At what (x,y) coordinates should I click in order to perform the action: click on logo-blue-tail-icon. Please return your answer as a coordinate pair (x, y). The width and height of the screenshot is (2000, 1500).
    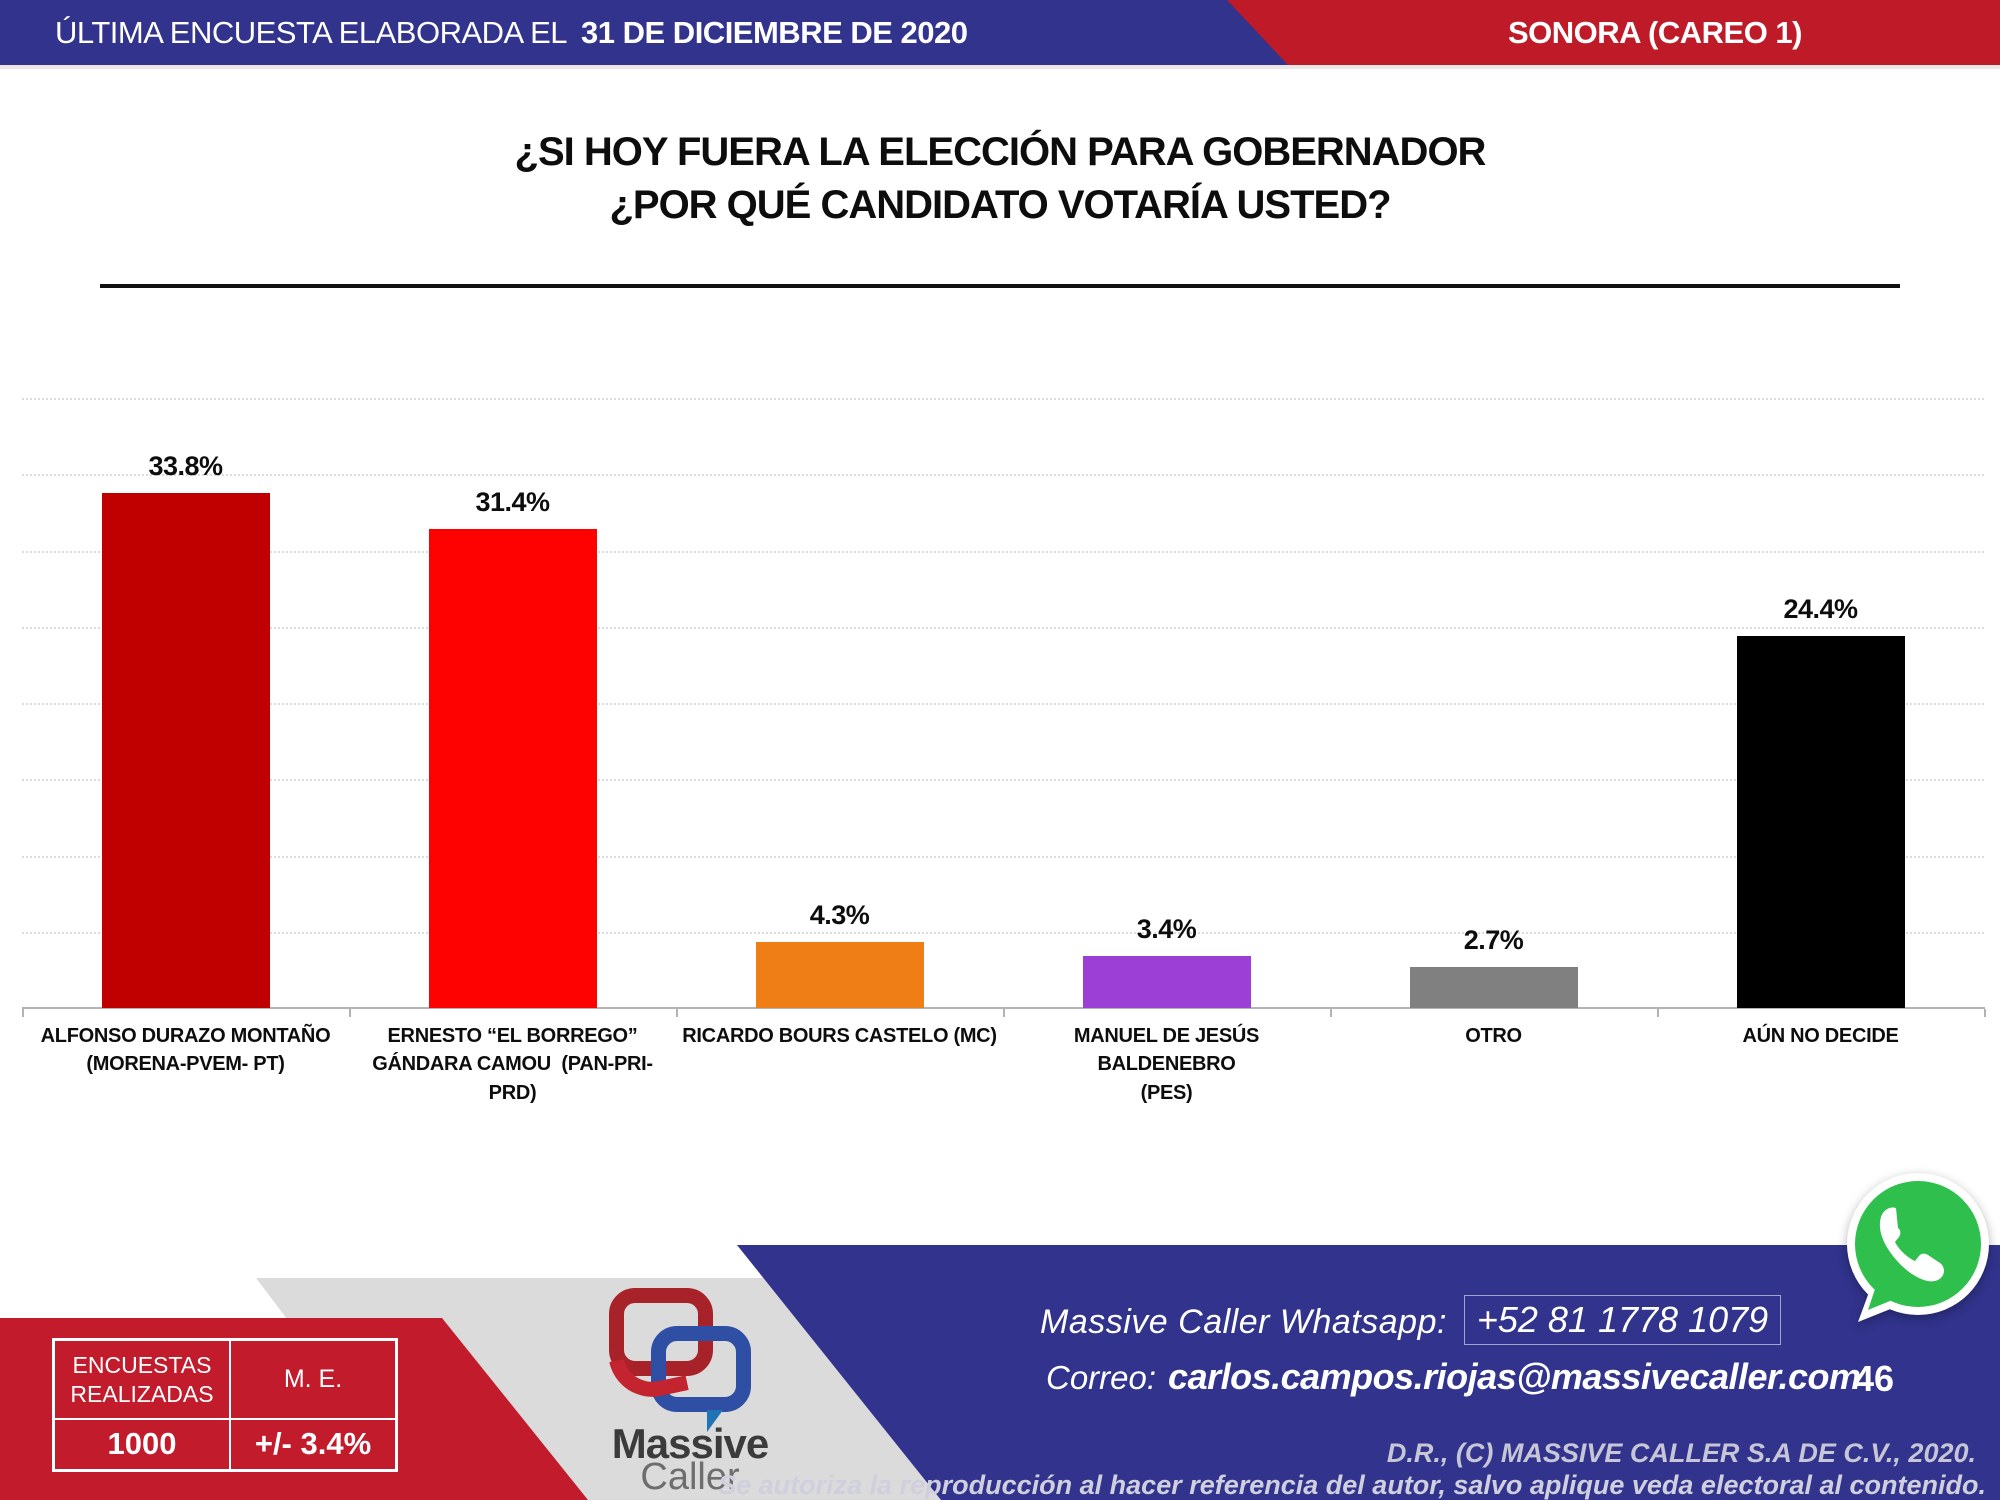
    Looking at the image, I should click on (715, 1421).